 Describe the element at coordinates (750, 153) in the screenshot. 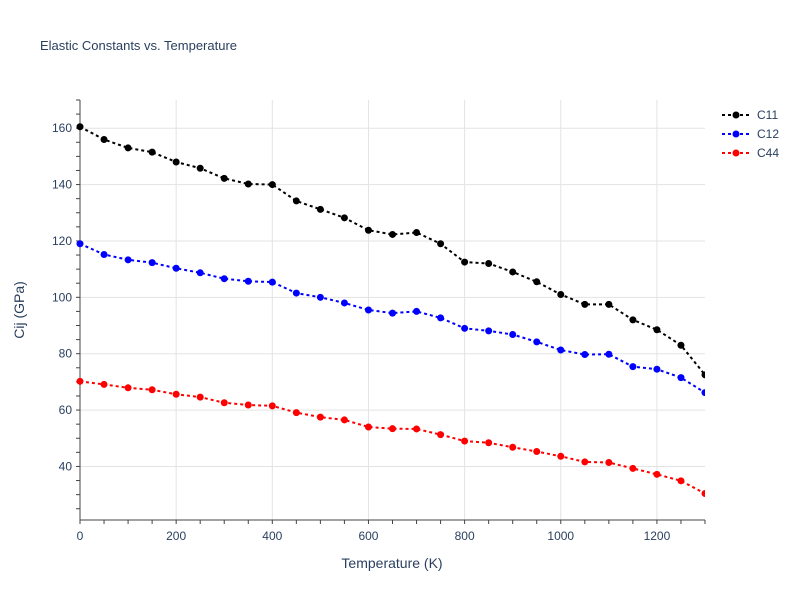

I see `legend-item-c44: C44` at that location.